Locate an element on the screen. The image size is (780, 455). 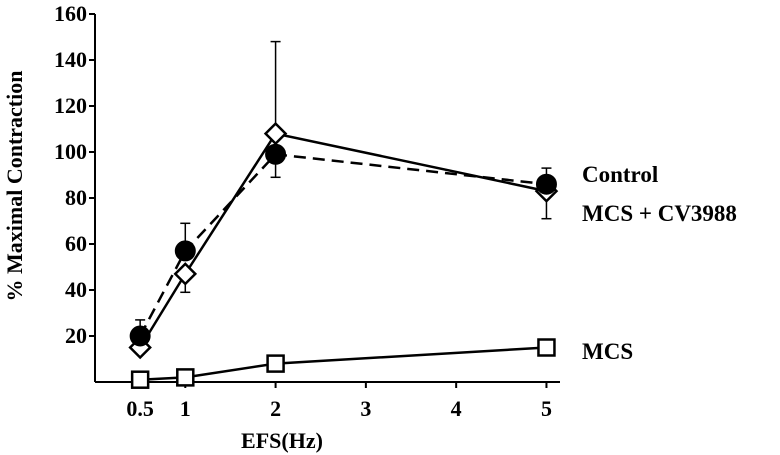
y-tick-label: 120 is located at coordinates (70, 105).